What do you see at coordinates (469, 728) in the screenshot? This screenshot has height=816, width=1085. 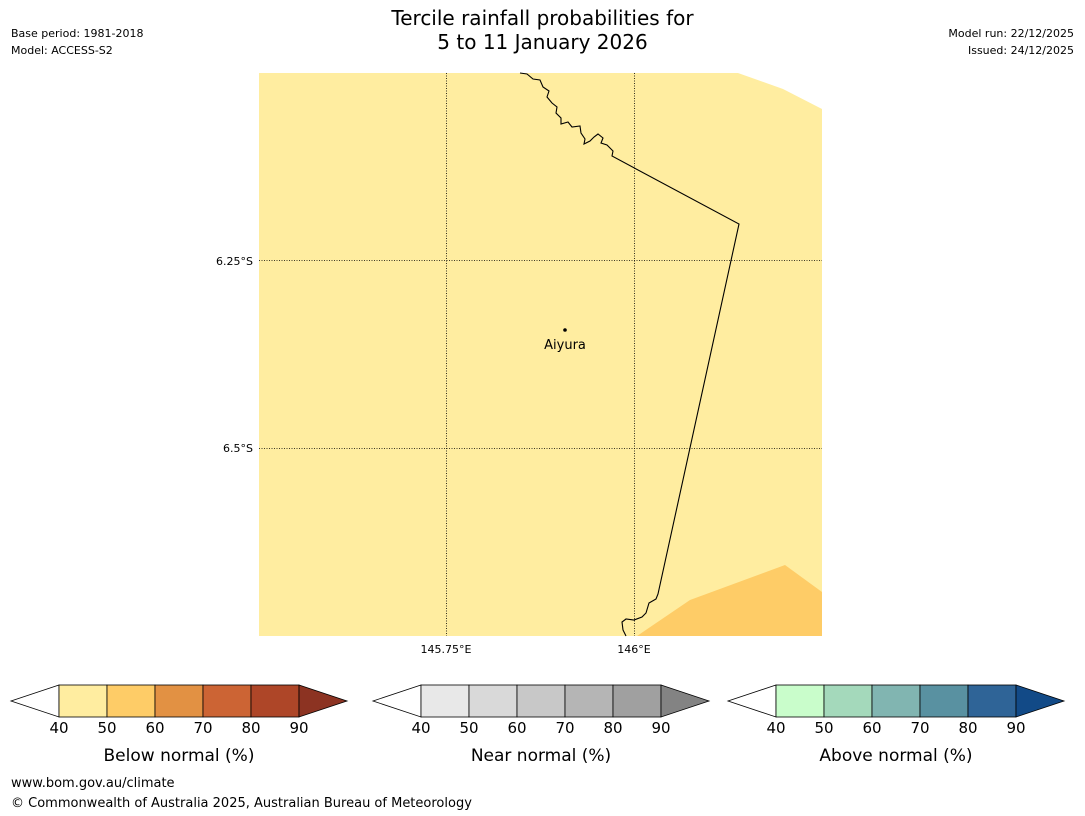 I see `near-normal-tick-50: 50` at bounding box center [469, 728].